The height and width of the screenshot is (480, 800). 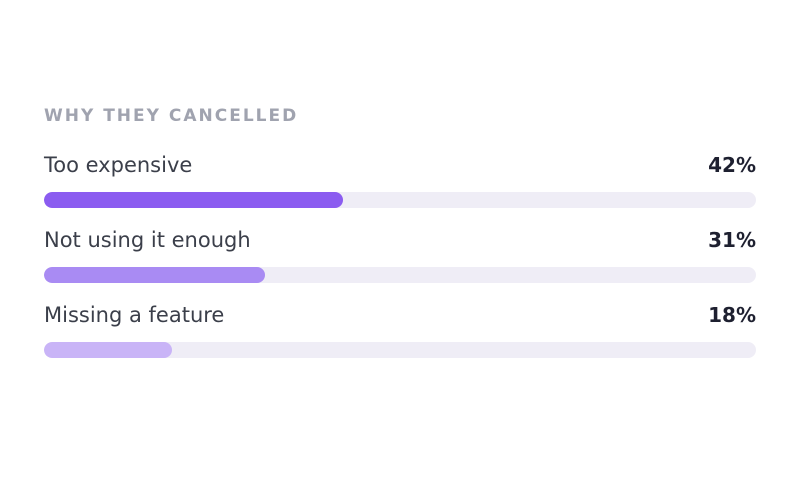 What do you see at coordinates (400, 179) in the screenshot?
I see `bar-row: Too expensive 42%` at bounding box center [400, 179].